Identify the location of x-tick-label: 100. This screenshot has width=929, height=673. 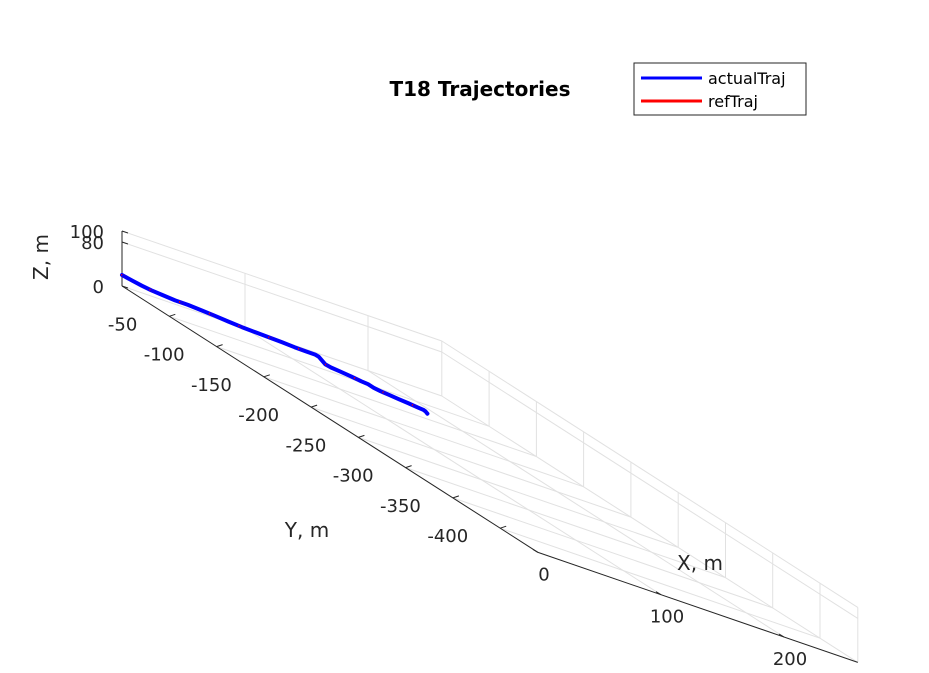
(667, 617).